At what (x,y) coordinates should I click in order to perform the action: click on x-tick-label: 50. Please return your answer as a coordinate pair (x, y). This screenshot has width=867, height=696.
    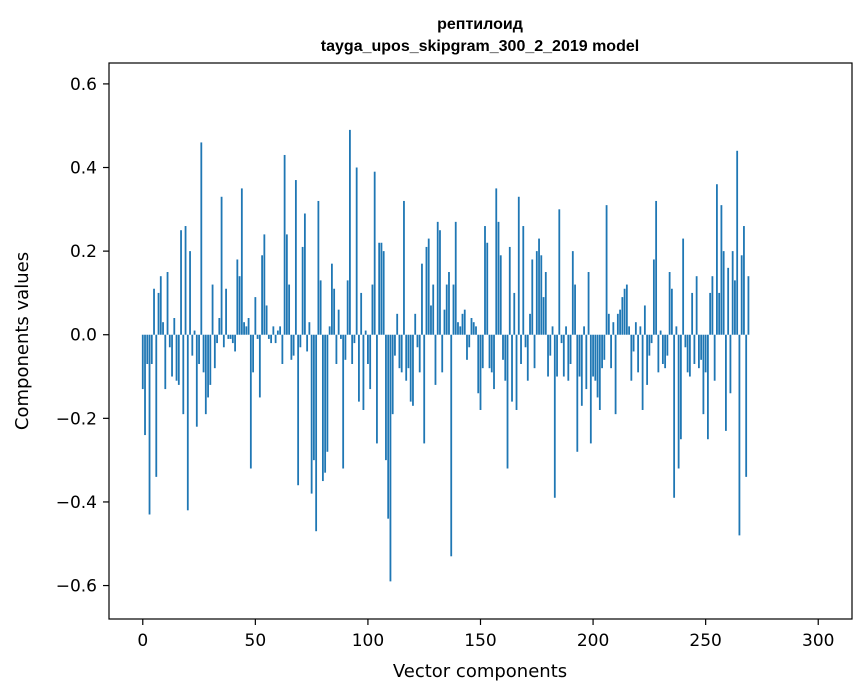
    Looking at the image, I should click on (256, 641).